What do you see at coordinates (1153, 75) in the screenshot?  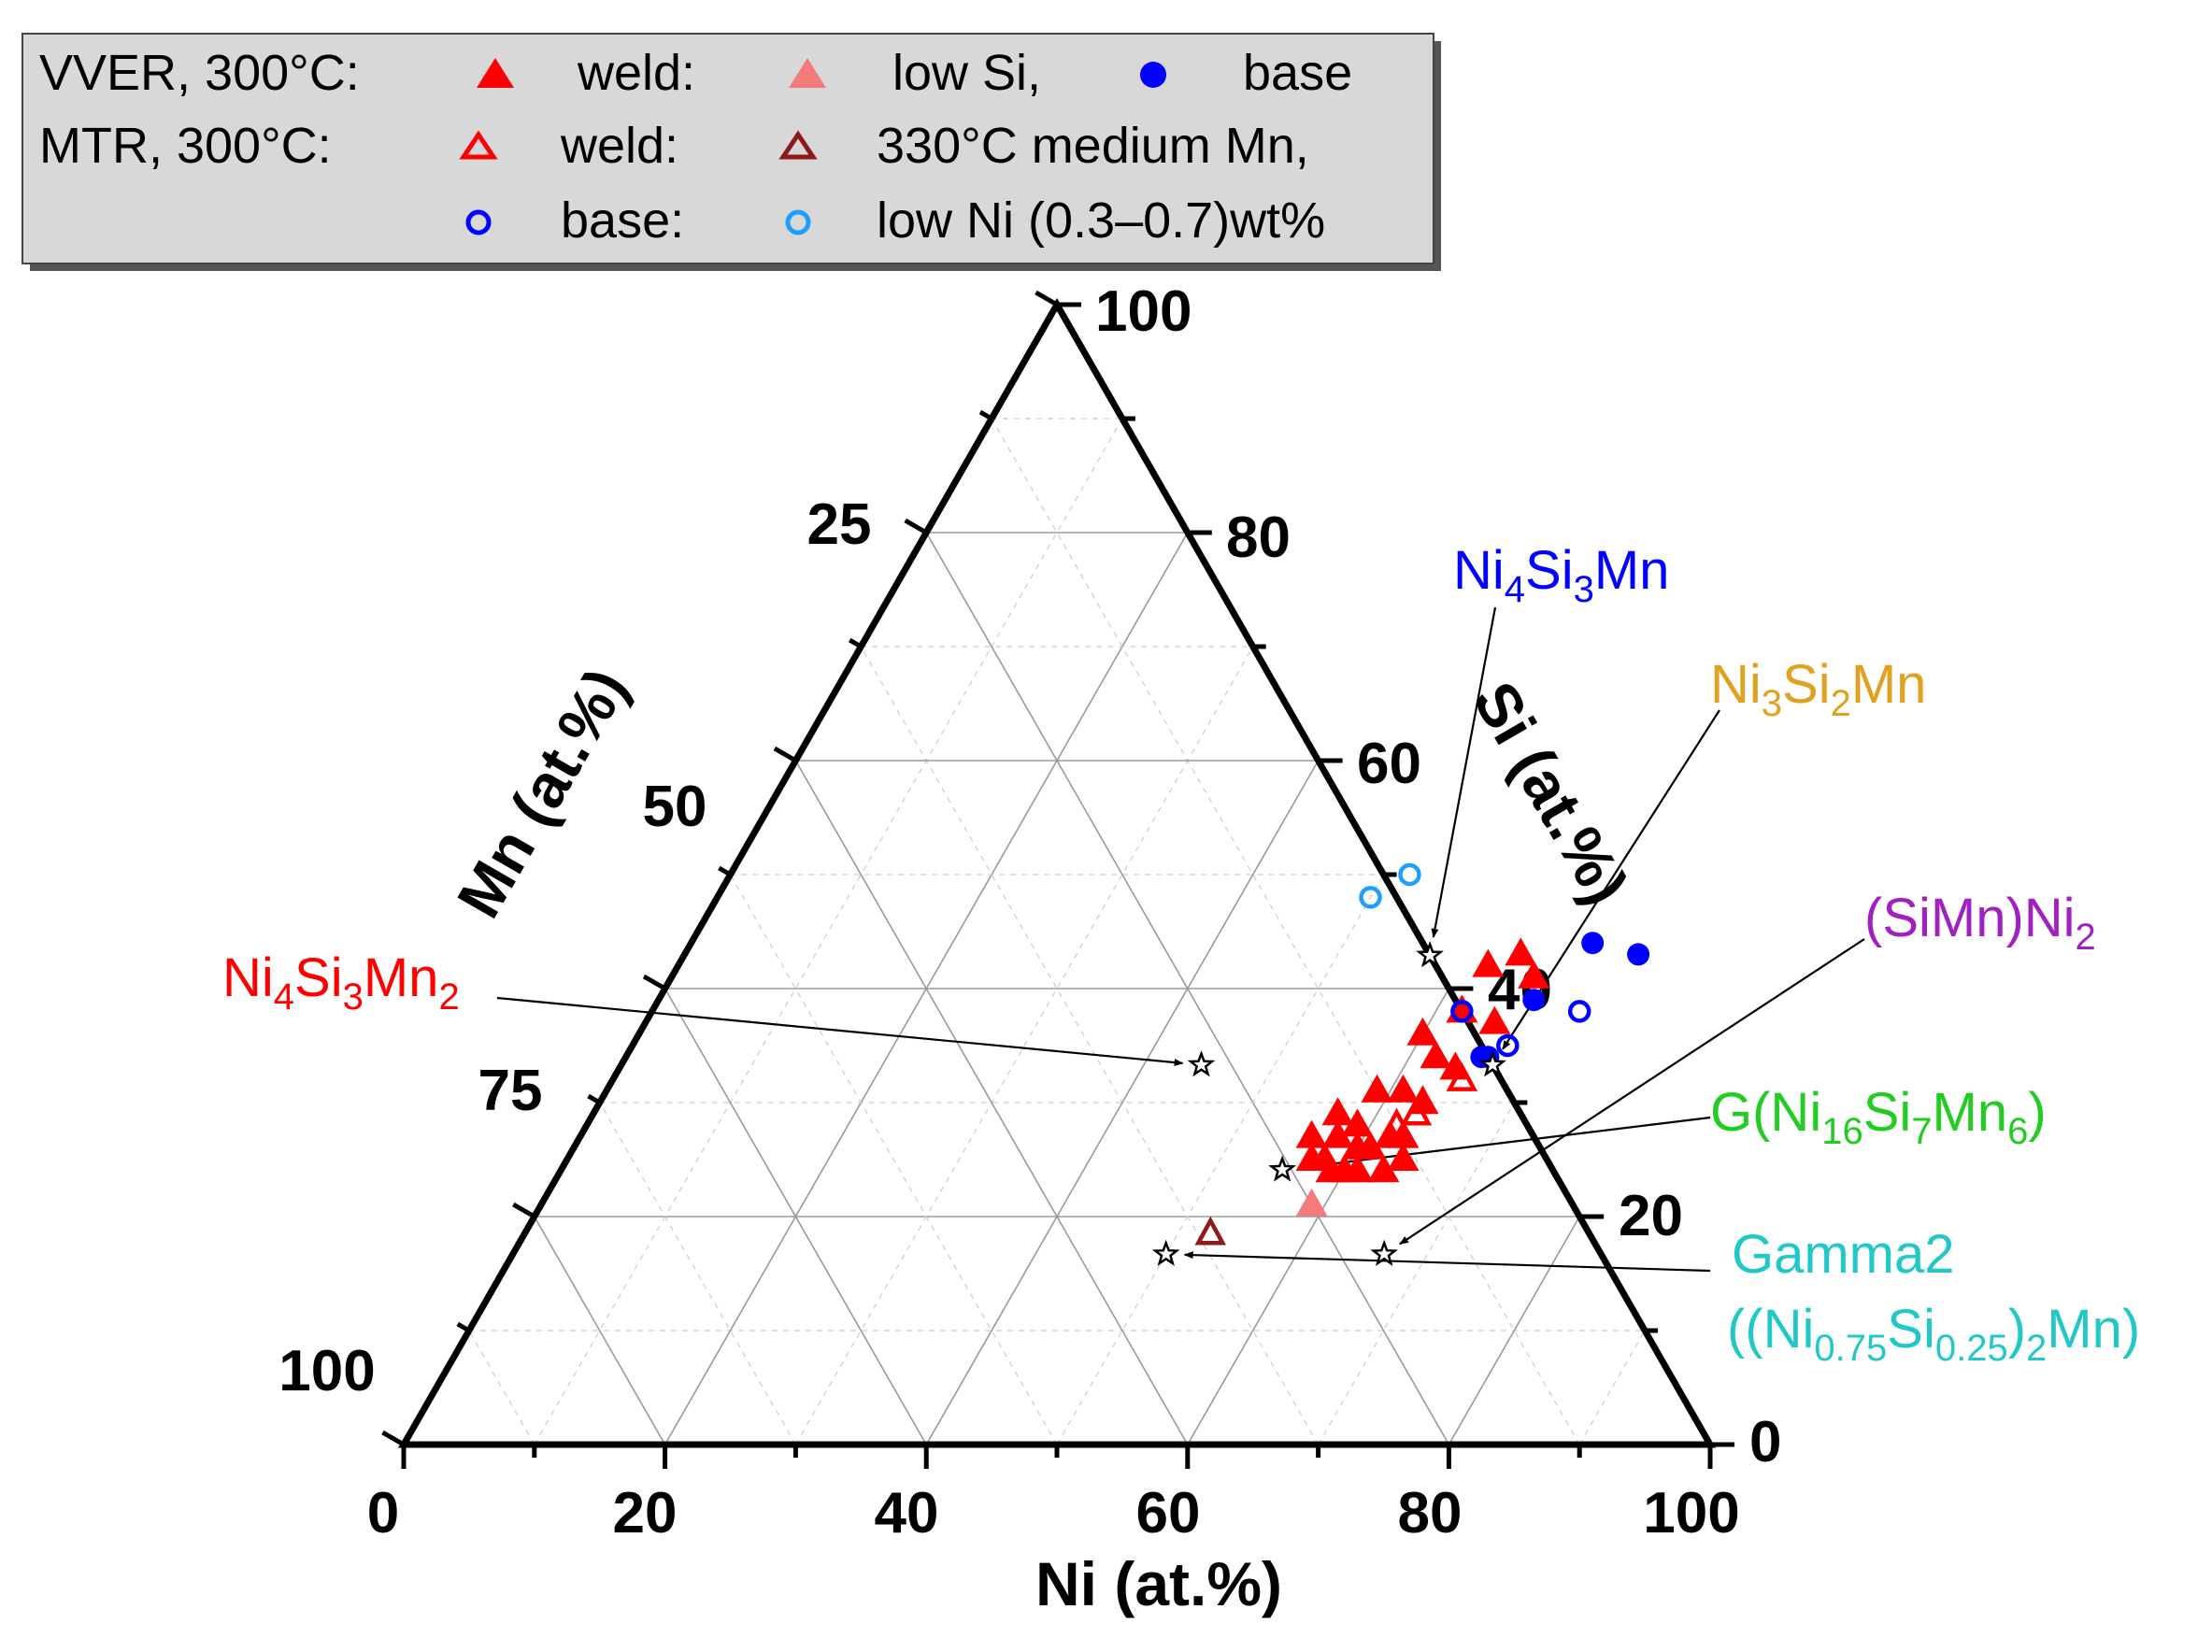 I see `legend-vver-base-marker` at bounding box center [1153, 75].